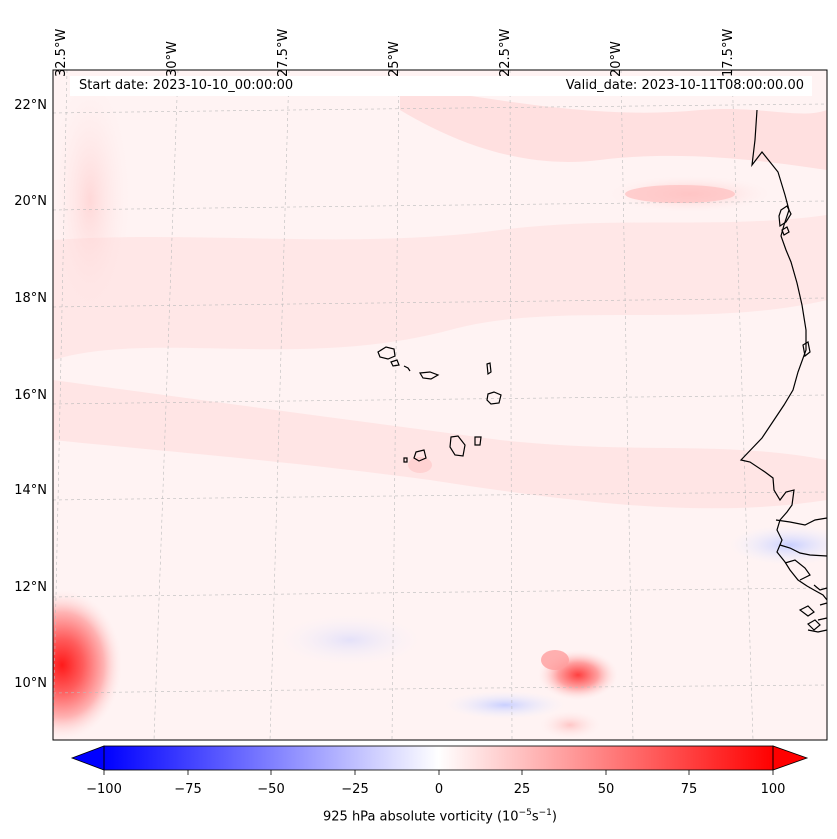 The image size is (837, 839). Describe the element at coordinates (87, 665) in the screenshot. I see `vorticity-max-southwest` at that location.